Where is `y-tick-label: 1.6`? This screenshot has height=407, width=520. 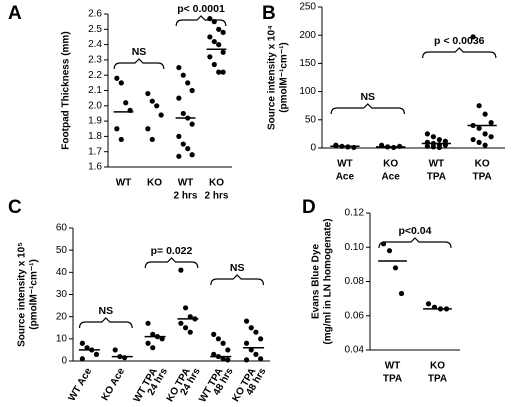
y-tick-label: 1.6 is located at coordinates (95, 167).